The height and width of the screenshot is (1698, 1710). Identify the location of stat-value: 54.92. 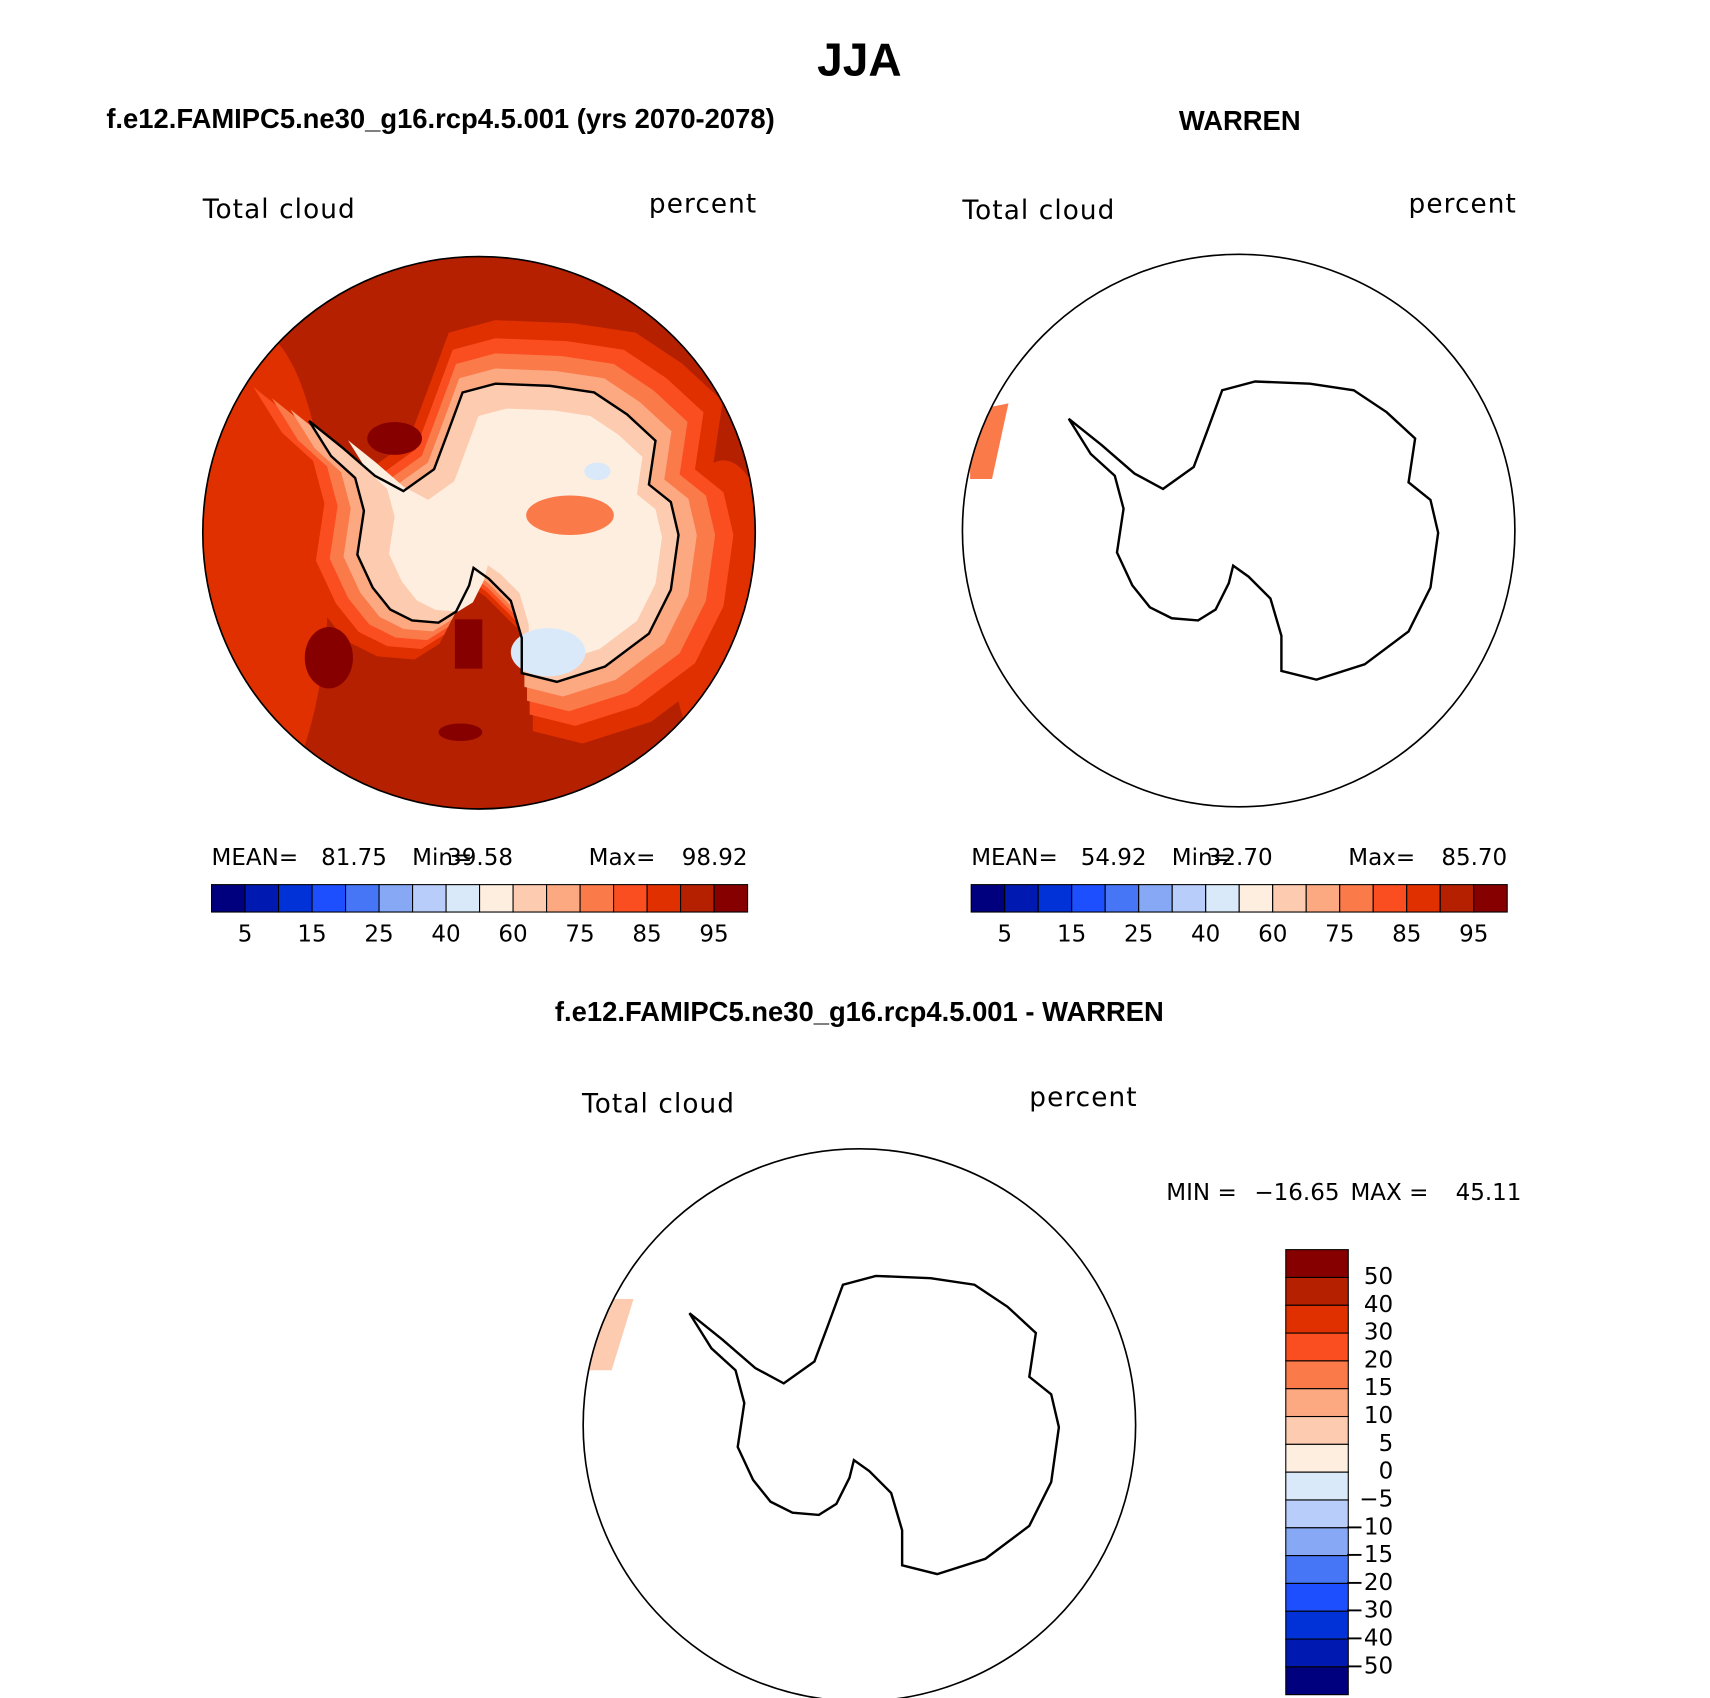
(1114, 858).